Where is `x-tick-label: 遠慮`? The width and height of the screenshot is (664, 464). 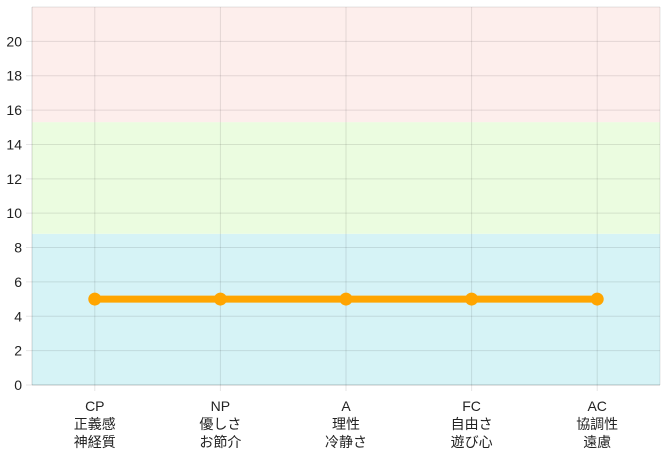
x-tick-label: 遠慮 is located at coordinates (597, 442).